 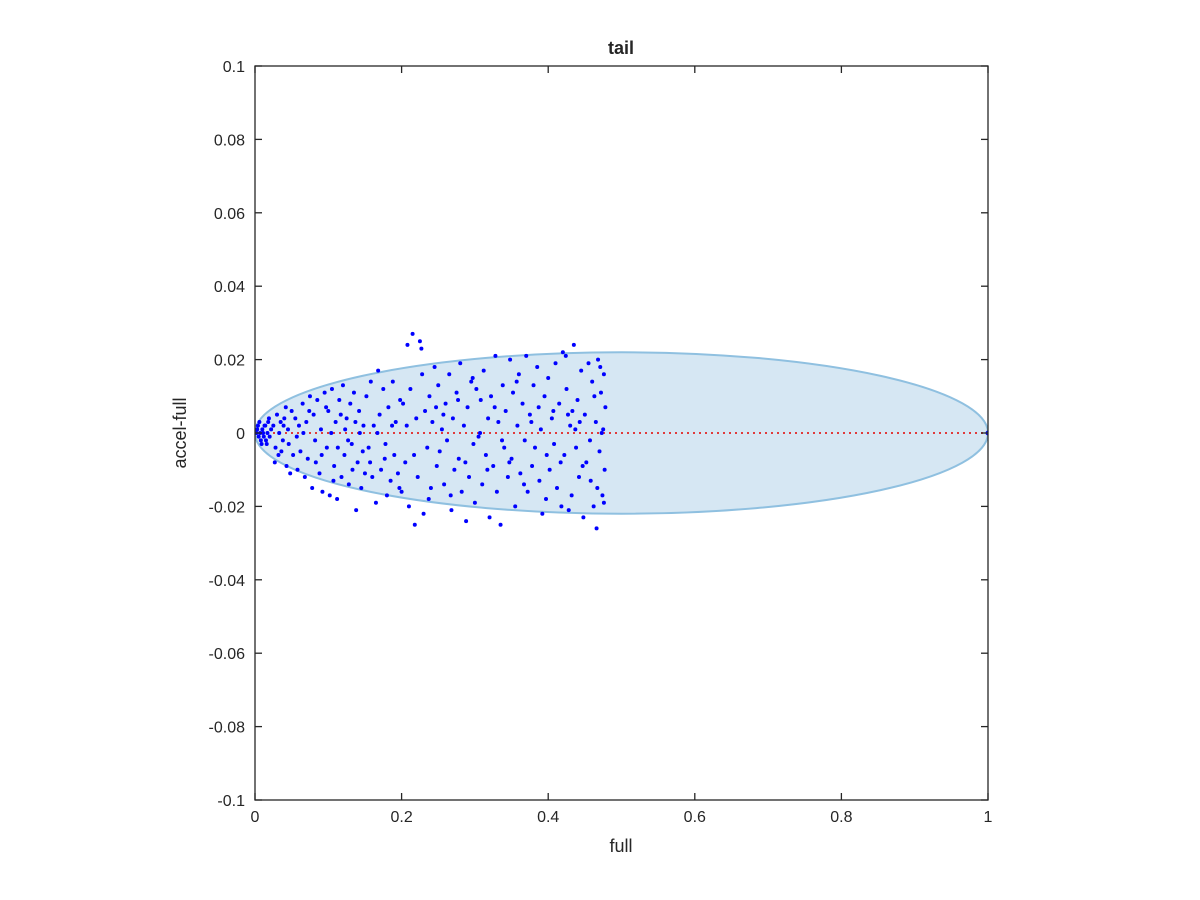 I want to click on y-tick-label: -0.08, so click(x=227, y=728).